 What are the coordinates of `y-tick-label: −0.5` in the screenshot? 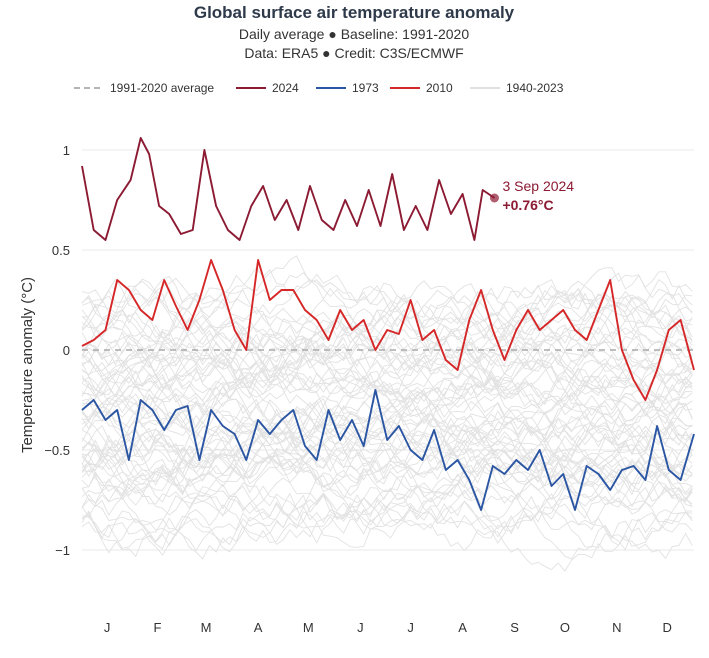 It's located at (57, 450).